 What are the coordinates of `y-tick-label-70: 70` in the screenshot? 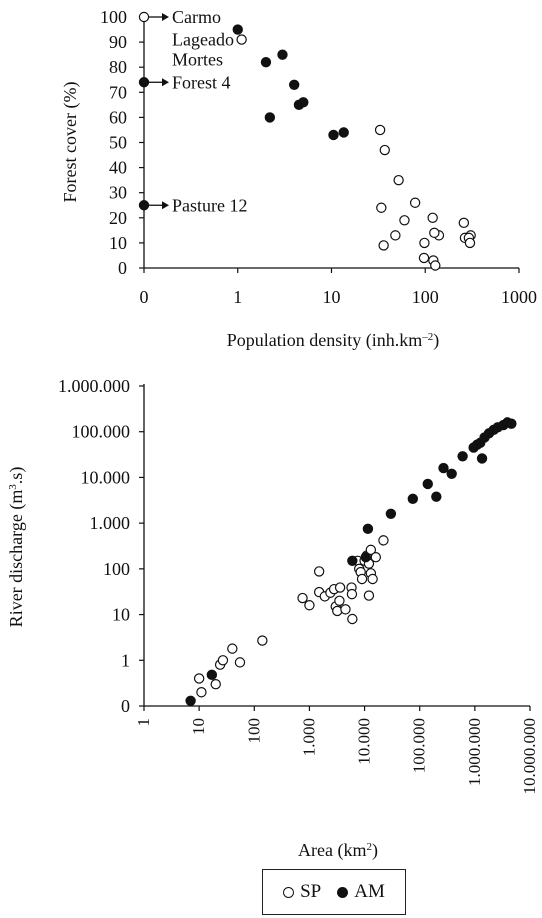 It's located at (118, 92).